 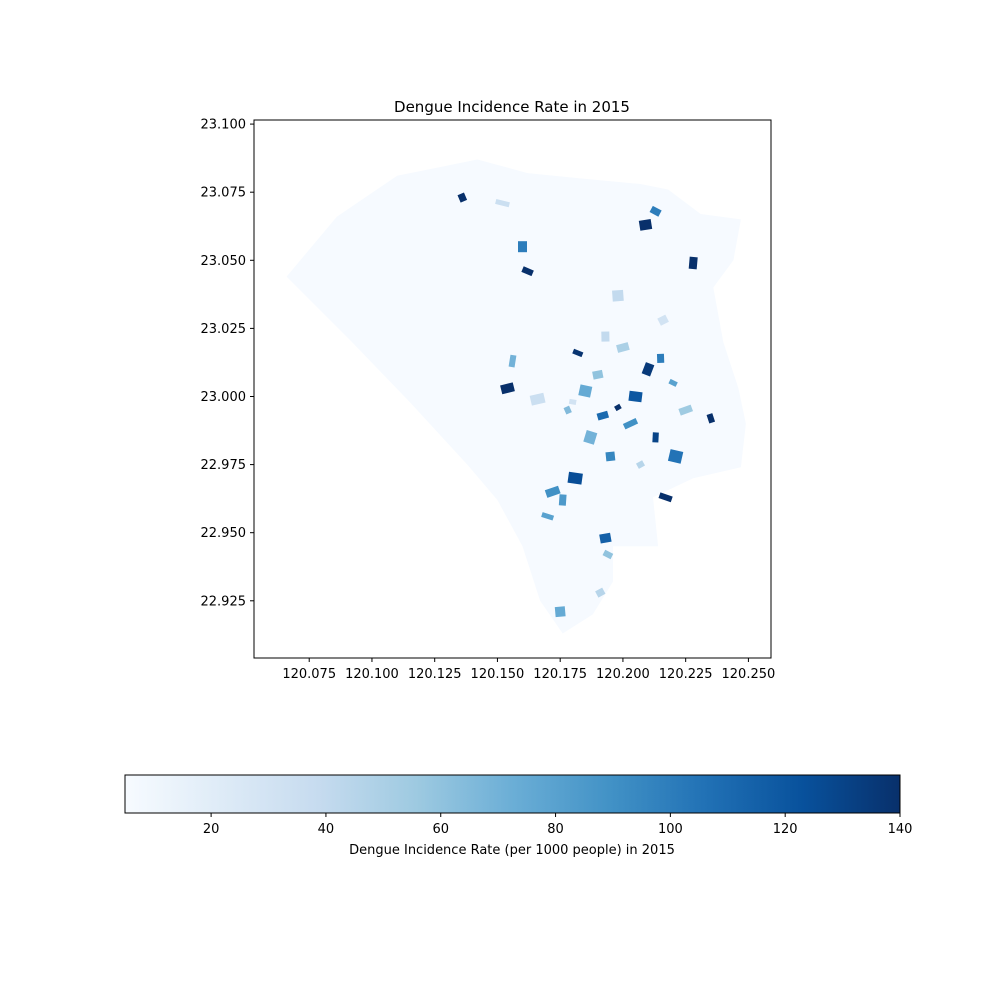 I want to click on y-tick-label: 22.950, so click(x=224, y=533).